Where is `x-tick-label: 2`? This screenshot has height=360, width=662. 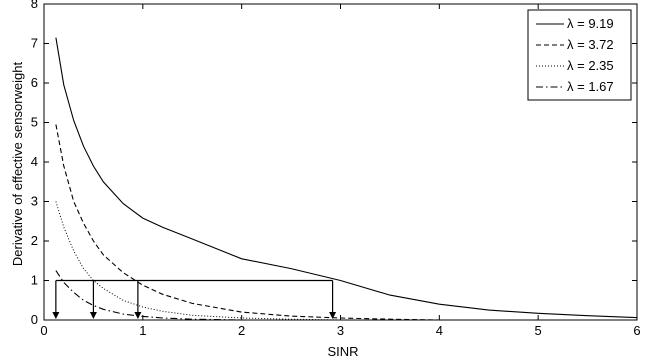 x-tick-label: 2 is located at coordinates (241, 330).